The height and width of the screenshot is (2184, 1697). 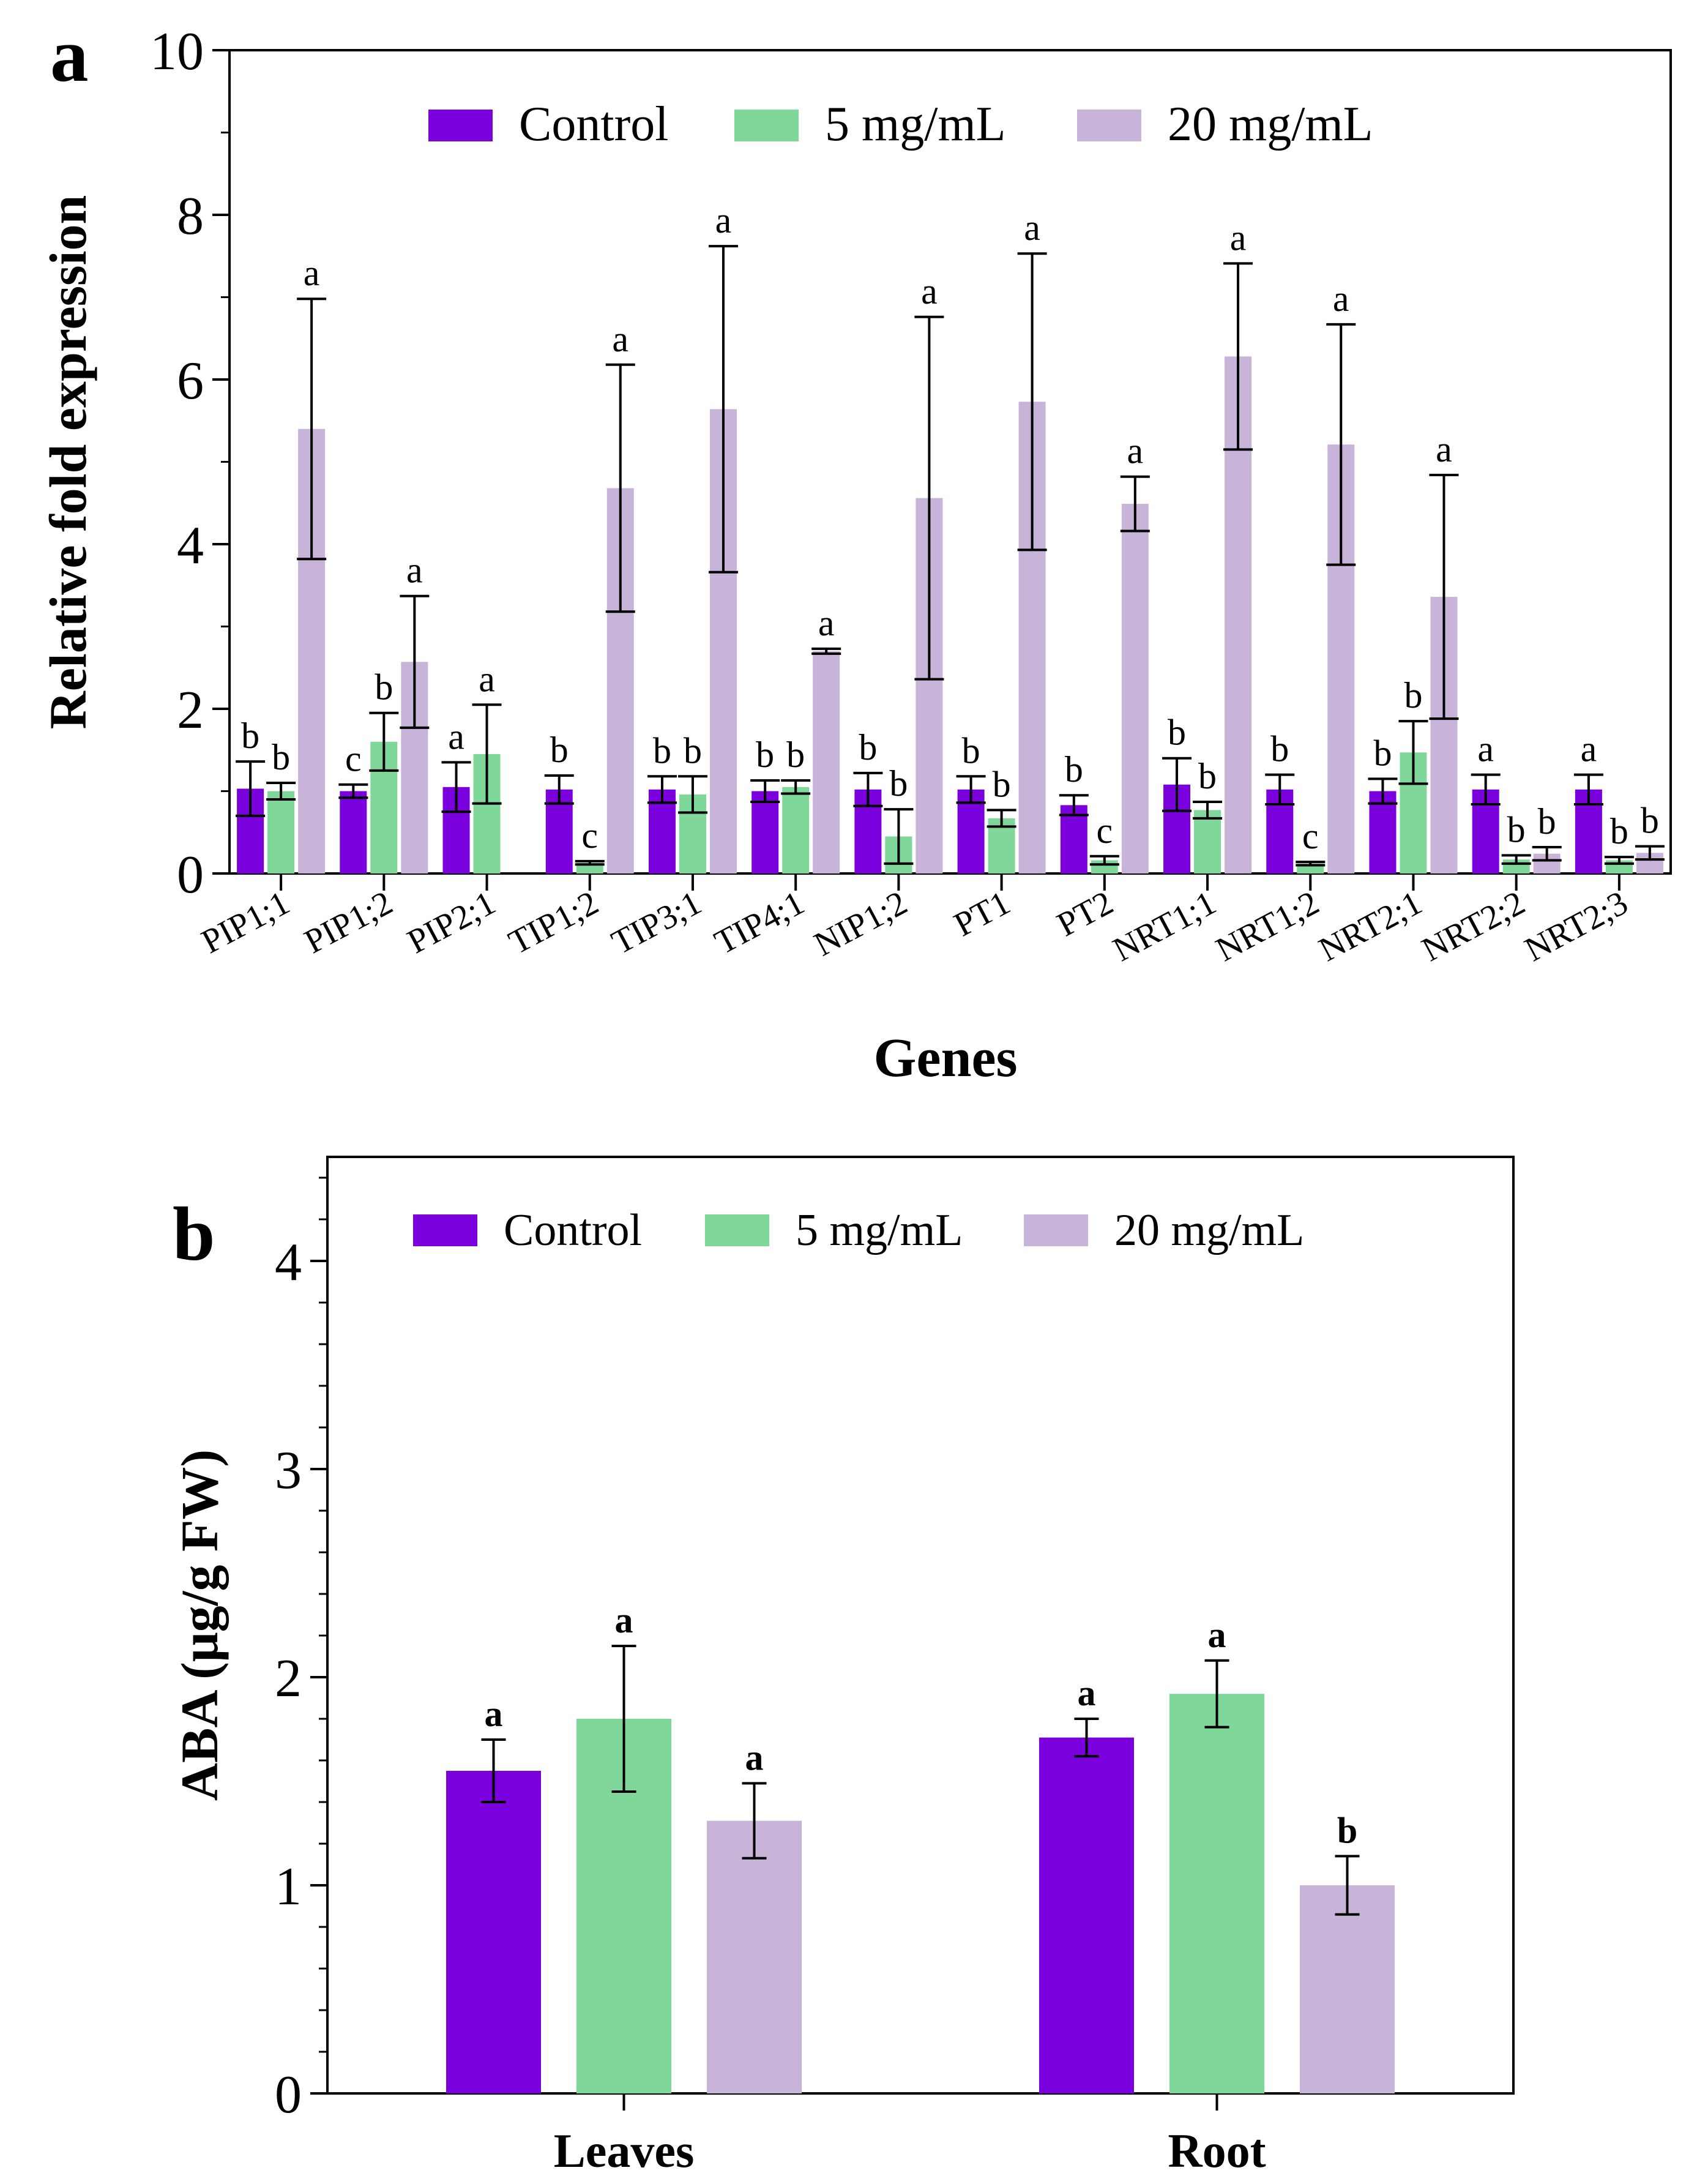 What do you see at coordinates (982, 914) in the screenshot?
I see `a-category-label: PT1` at bounding box center [982, 914].